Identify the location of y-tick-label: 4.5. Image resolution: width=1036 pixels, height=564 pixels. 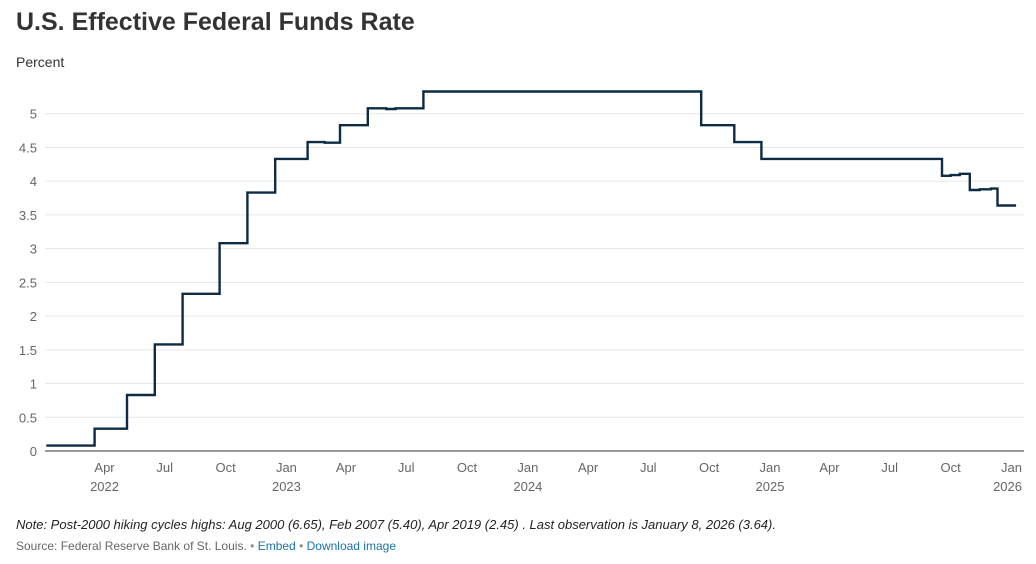
(28, 147).